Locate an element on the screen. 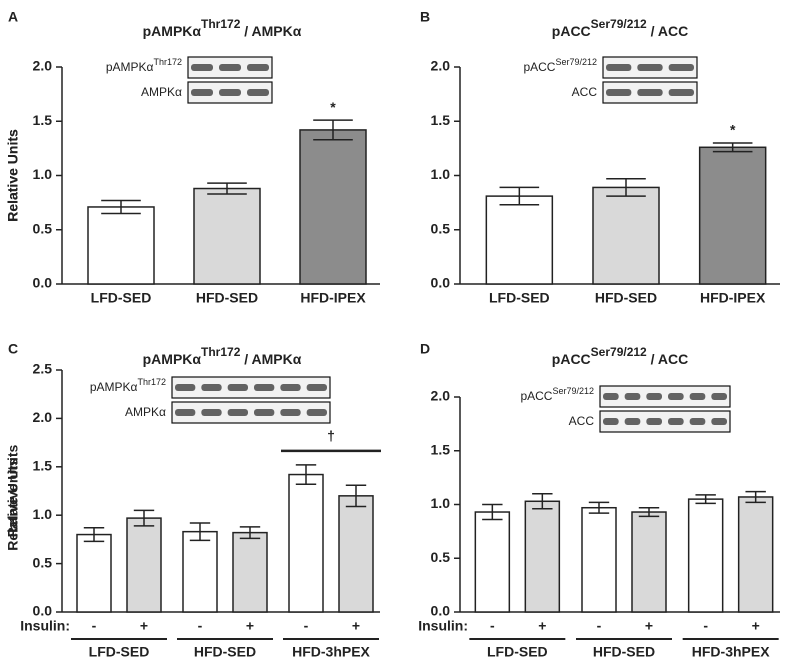 The height and width of the screenshot is (665, 800). blot-label: pACCSer79/212 is located at coordinates (560, 65).